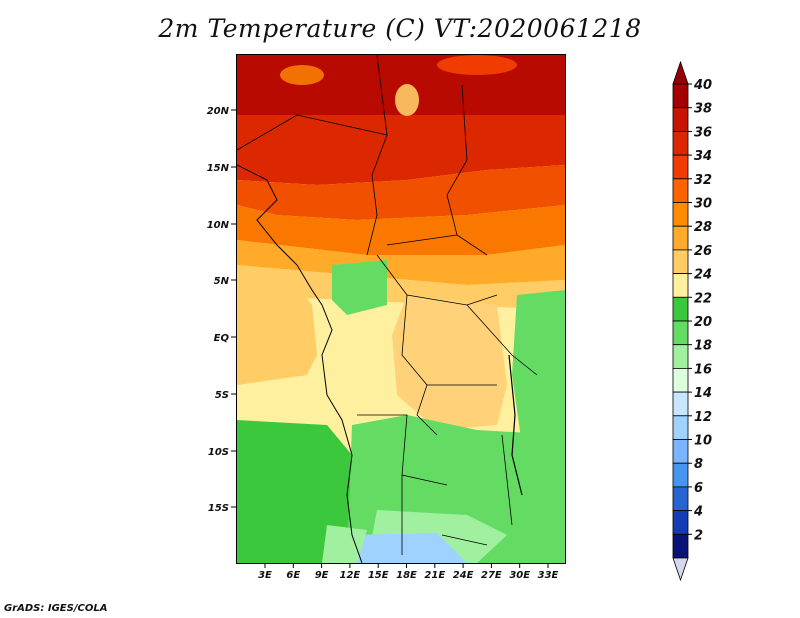 Image resolution: width=800 pixels, height=618 pixels. I want to click on colorbar-label: 6, so click(698, 488).